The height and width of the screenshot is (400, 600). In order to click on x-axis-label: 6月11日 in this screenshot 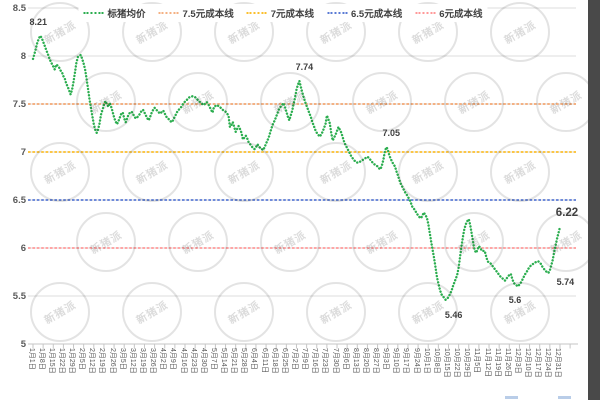, I will do `click(264, 361)`.